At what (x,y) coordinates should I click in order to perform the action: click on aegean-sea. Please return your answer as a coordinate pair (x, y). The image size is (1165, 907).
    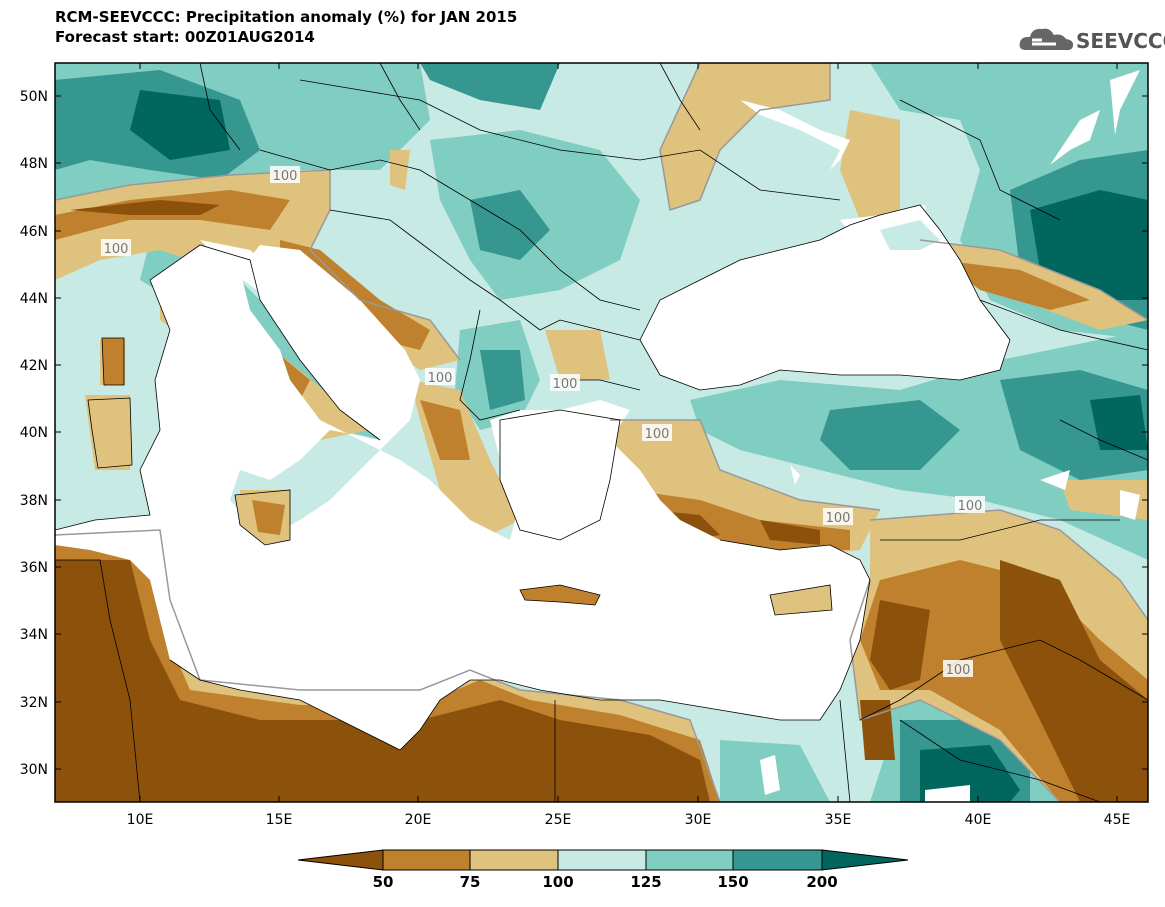
    Looking at the image, I should click on (560, 475).